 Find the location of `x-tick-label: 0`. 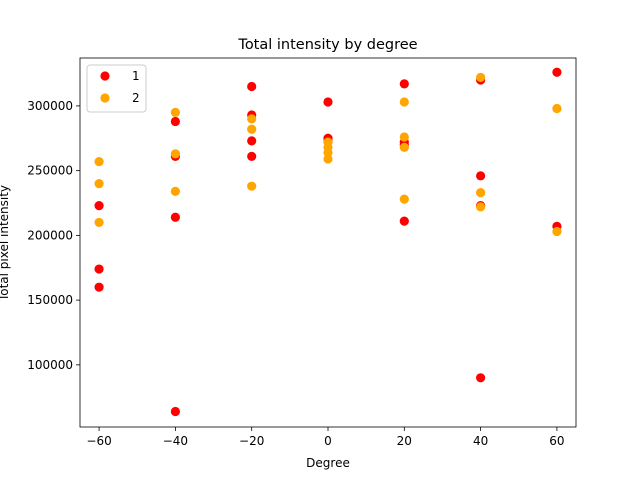

x-tick-label: 0 is located at coordinates (328, 441).